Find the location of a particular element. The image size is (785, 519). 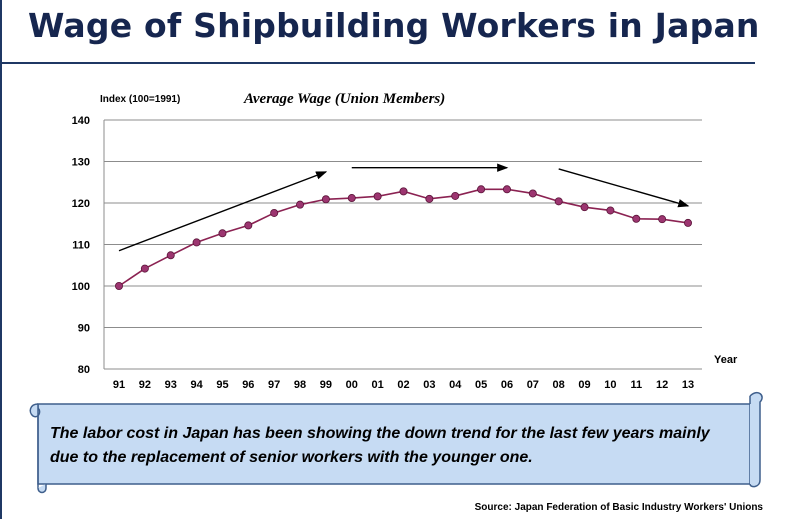

y-axis-label: Index (100=1991) is located at coordinates (140, 99).